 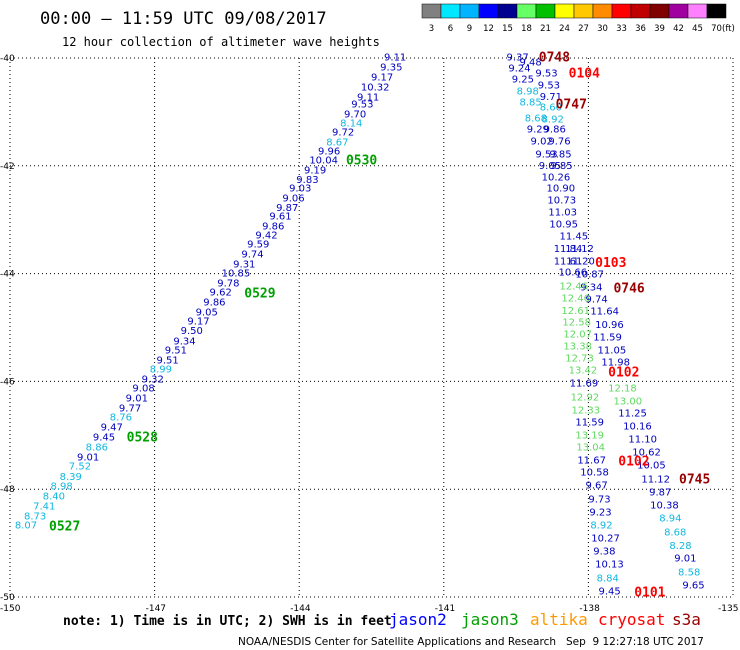 What do you see at coordinates (7, 167) in the screenshot?
I see `y-tick-label: -42` at bounding box center [7, 167].